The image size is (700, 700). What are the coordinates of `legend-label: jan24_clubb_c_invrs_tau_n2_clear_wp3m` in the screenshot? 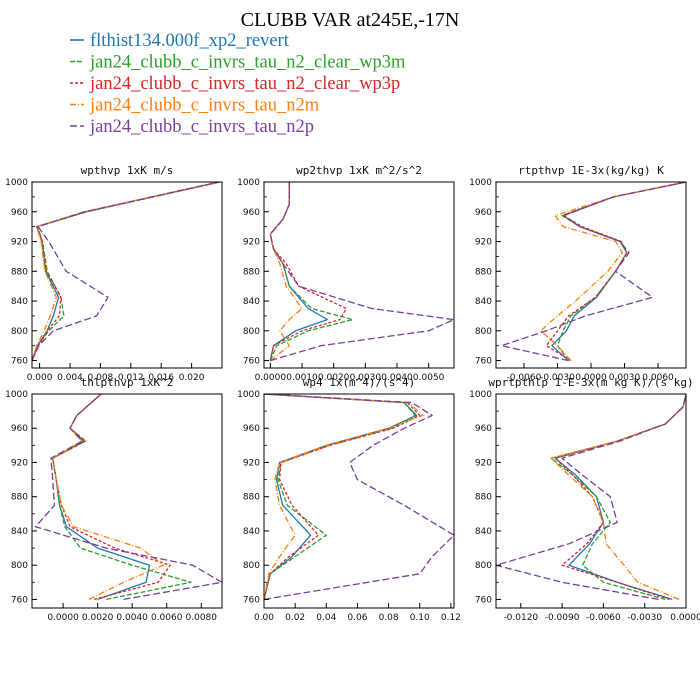 It's located at (247, 63).